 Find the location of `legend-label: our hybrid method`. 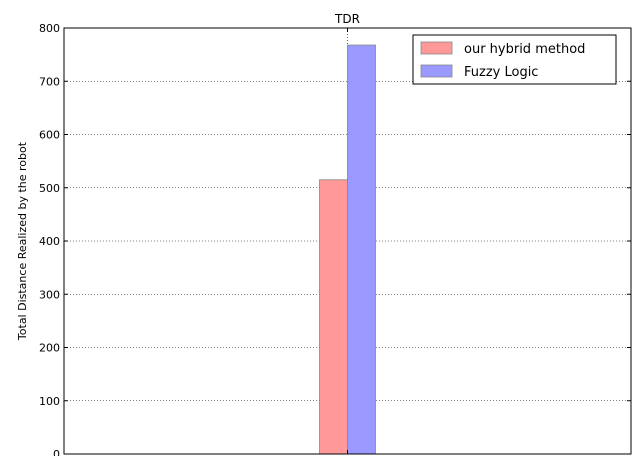

legend-label: our hybrid method is located at coordinates (524, 49).